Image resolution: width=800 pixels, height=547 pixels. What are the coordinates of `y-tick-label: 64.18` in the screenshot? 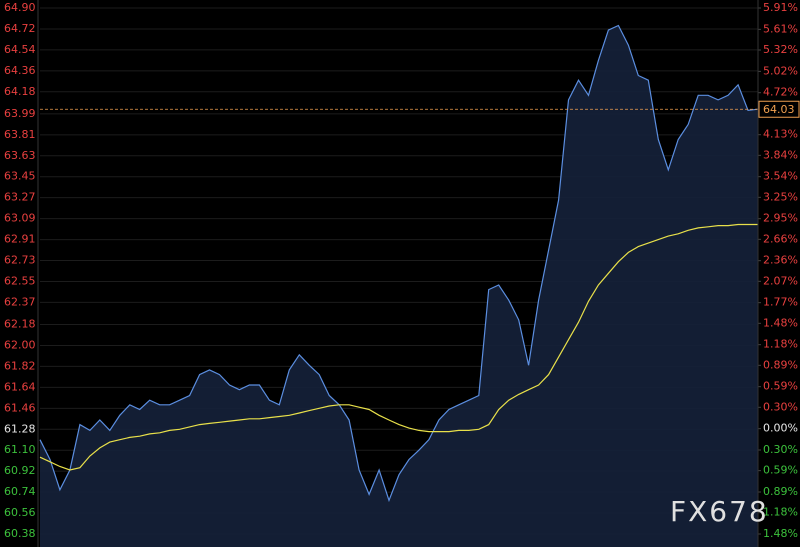 It's located at (20, 91).